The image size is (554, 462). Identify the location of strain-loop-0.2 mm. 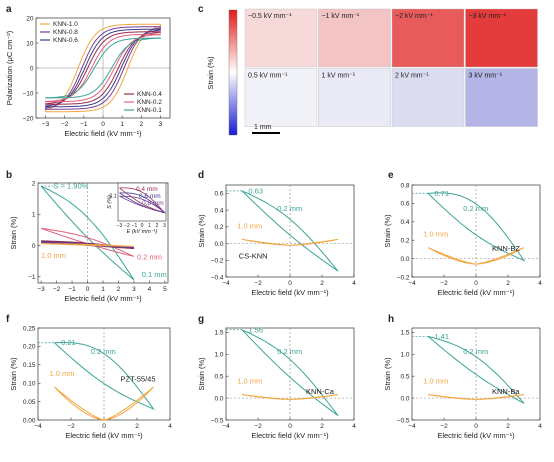
(87, 242).